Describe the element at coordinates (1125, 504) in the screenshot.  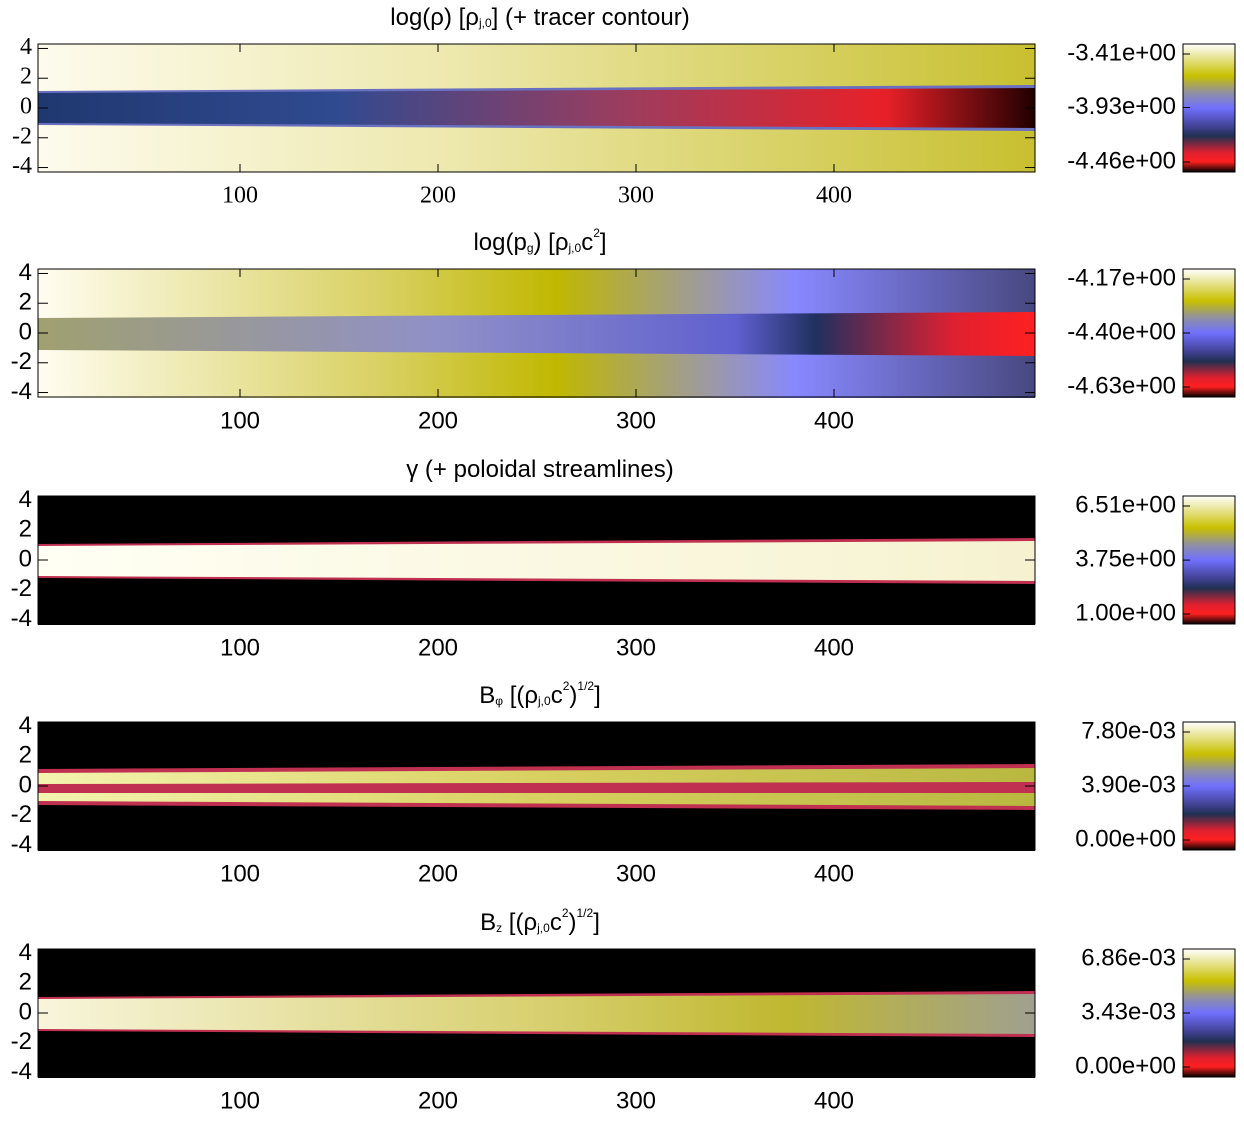
I see `colorbar-label: 6.51e+00` at that location.